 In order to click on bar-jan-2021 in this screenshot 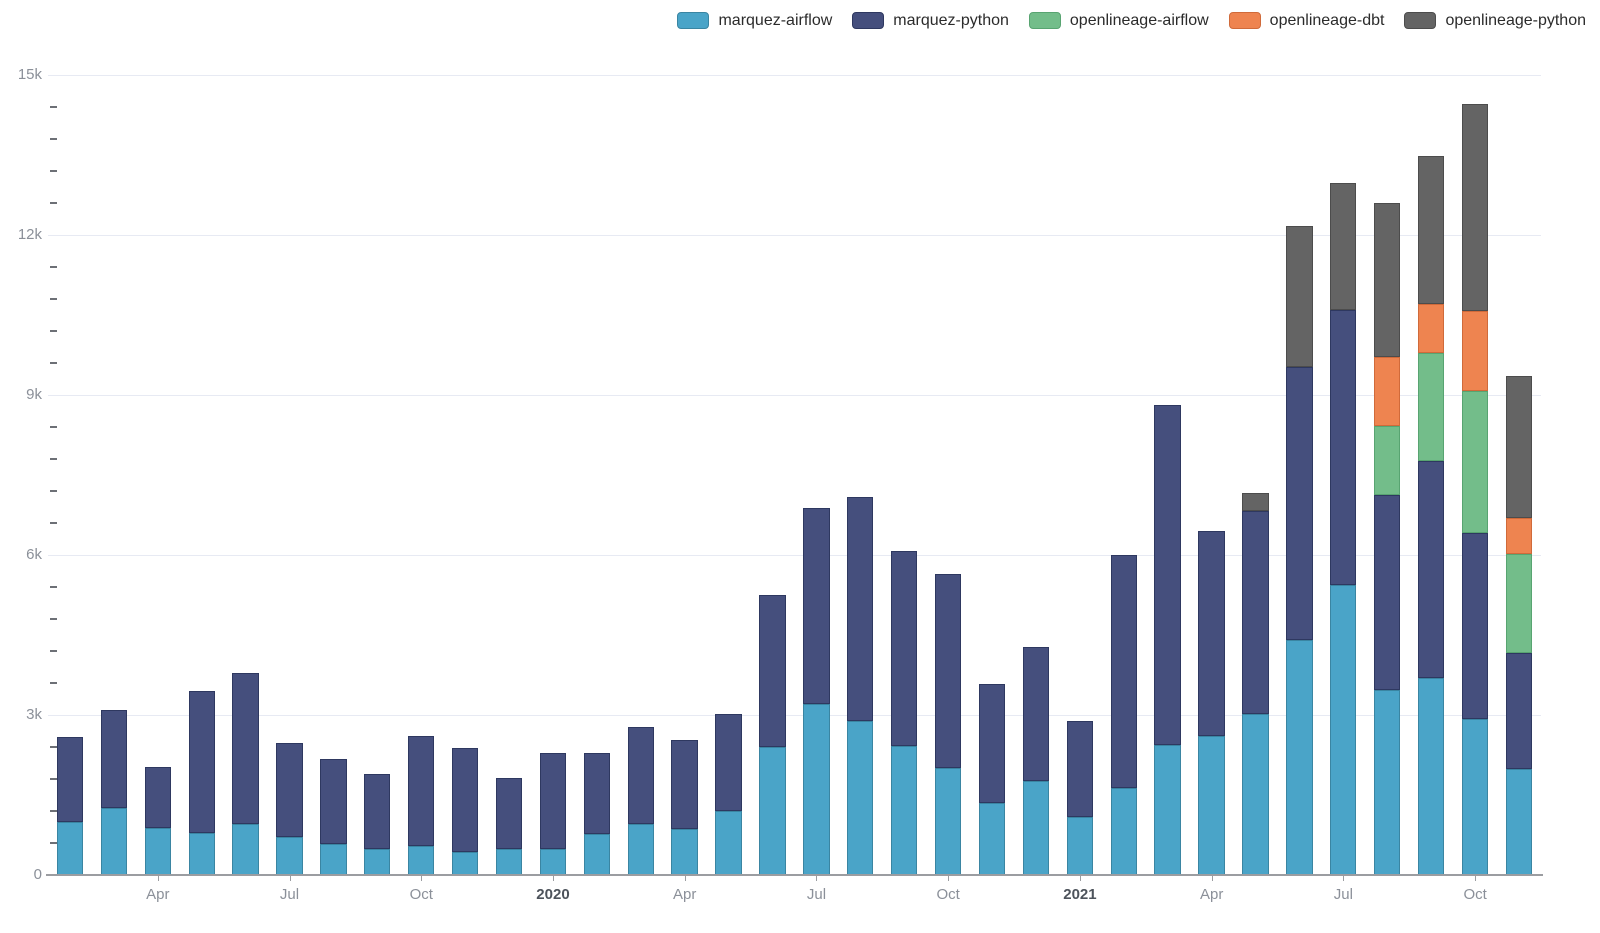, I will do `click(1079, 798)`.